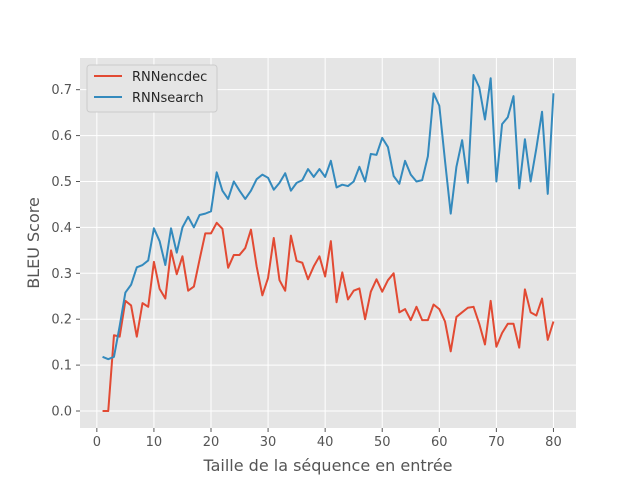  What do you see at coordinates (61, 136) in the screenshot?
I see `y-tick-label: 0.6` at bounding box center [61, 136].